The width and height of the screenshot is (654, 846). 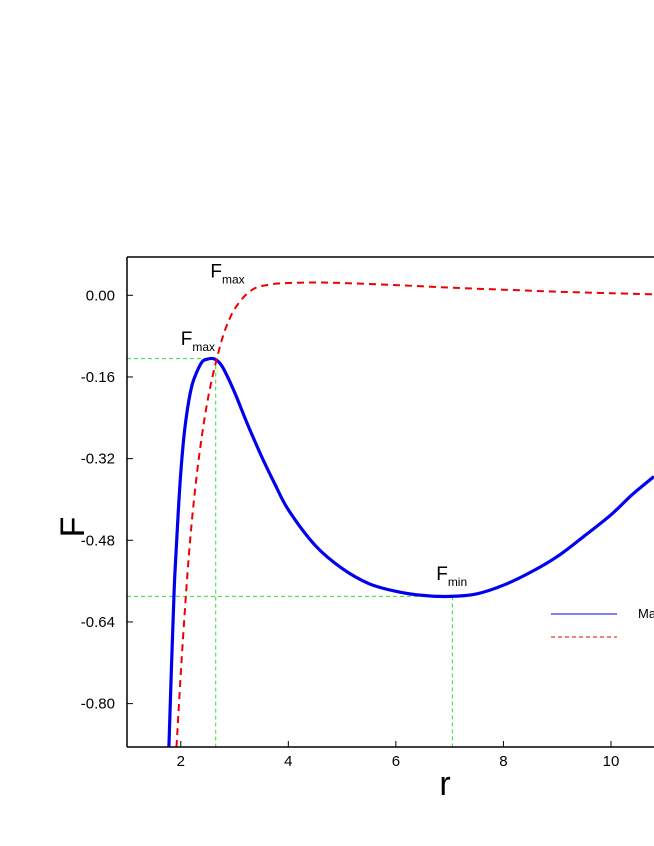 I want to click on legend-label-1: Ma, so click(x=646, y=613).